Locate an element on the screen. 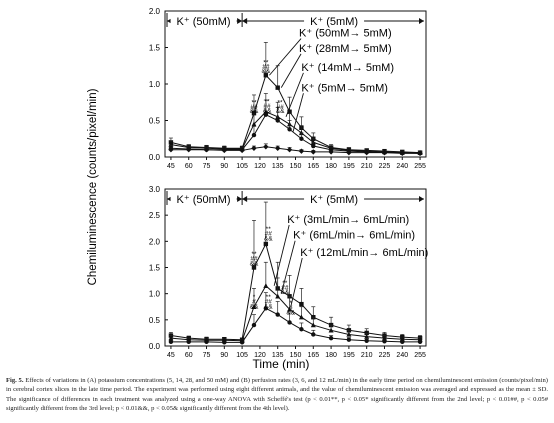 The height and width of the screenshot is (423, 554). x-tick-label-b-13: 240 is located at coordinates (402, 355).